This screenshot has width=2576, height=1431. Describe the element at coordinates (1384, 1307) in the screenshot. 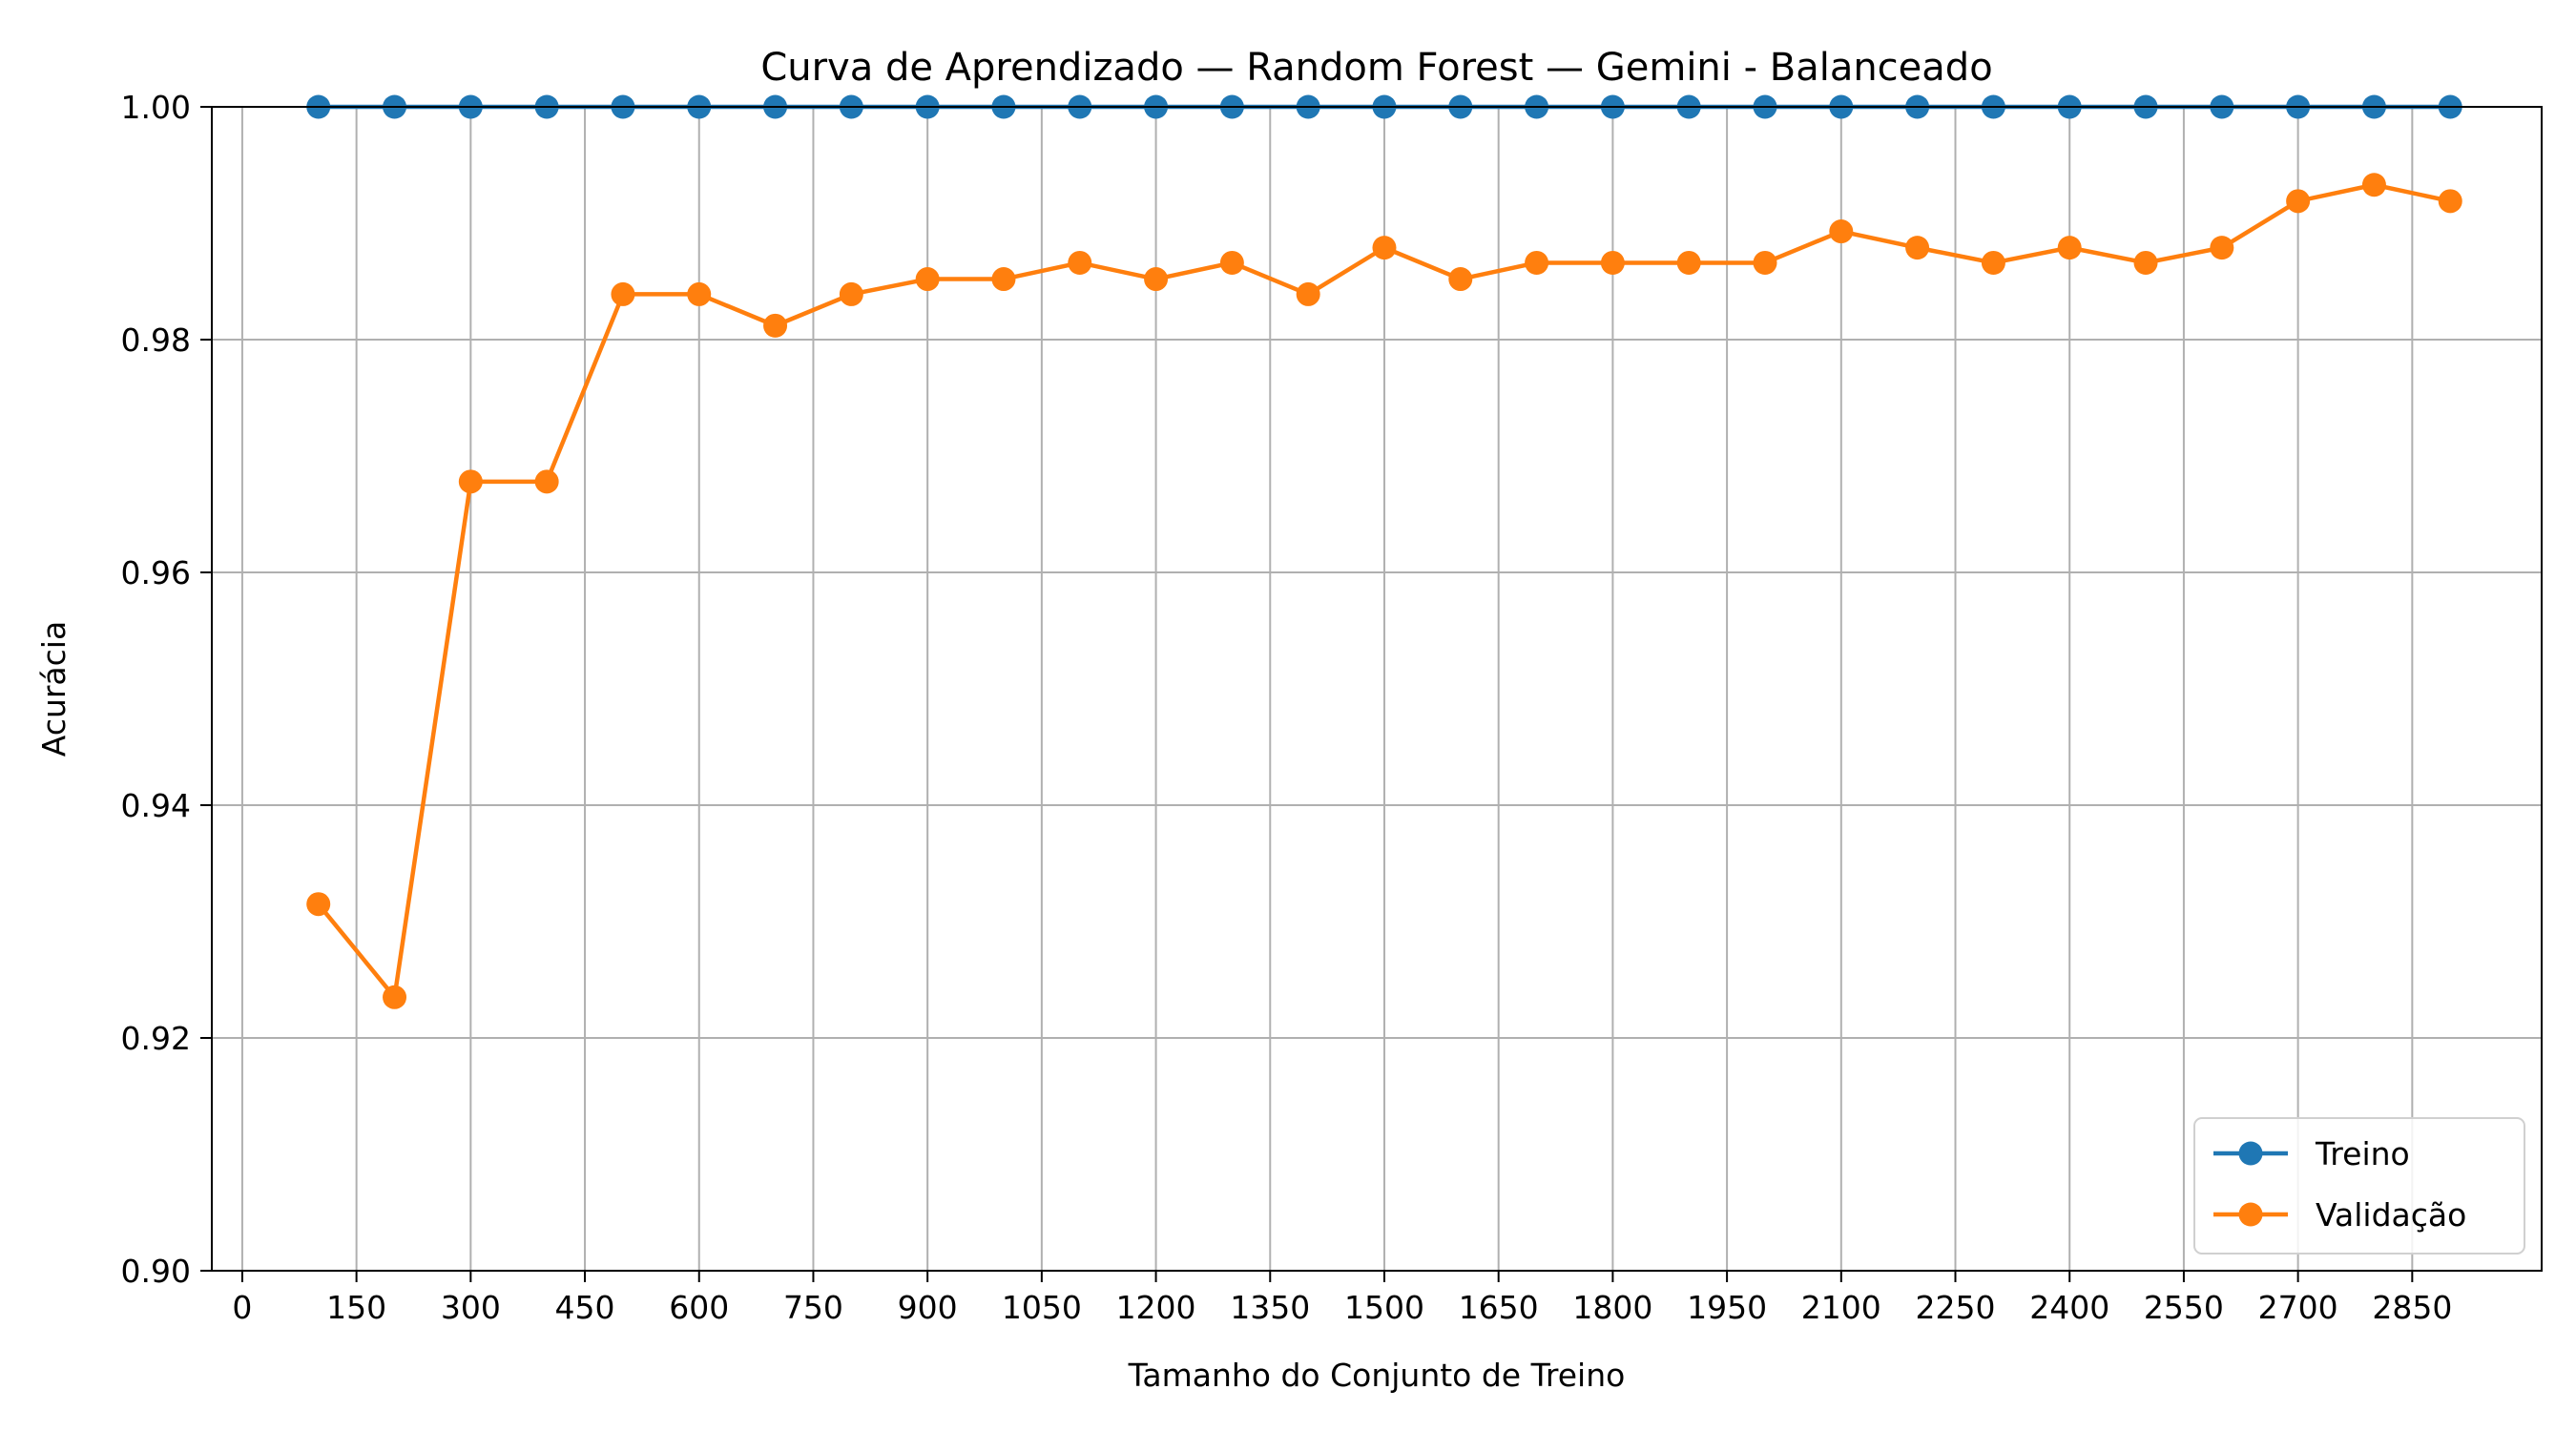

I see `x-tick-label: 1500` at that location.